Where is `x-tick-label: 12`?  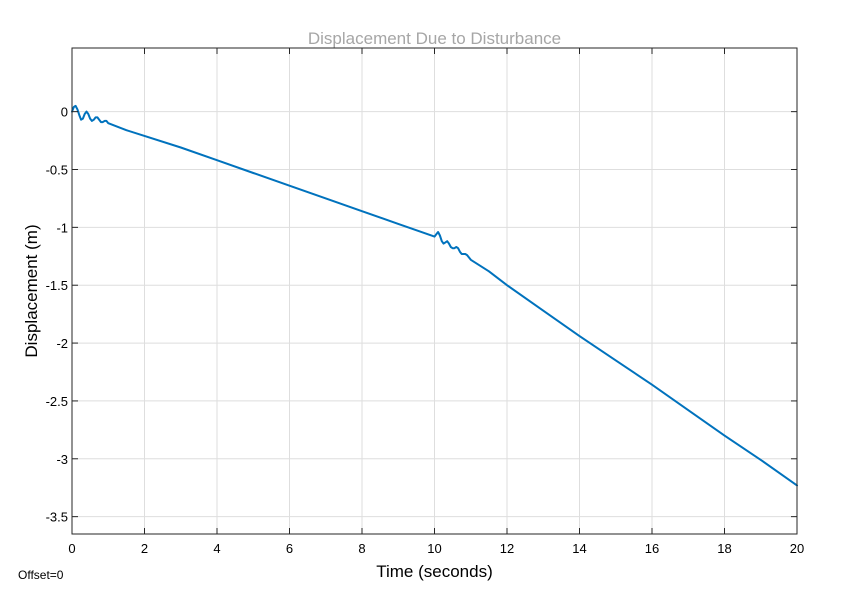 x-tick-label: 12 is located at coordinates (507, 548).